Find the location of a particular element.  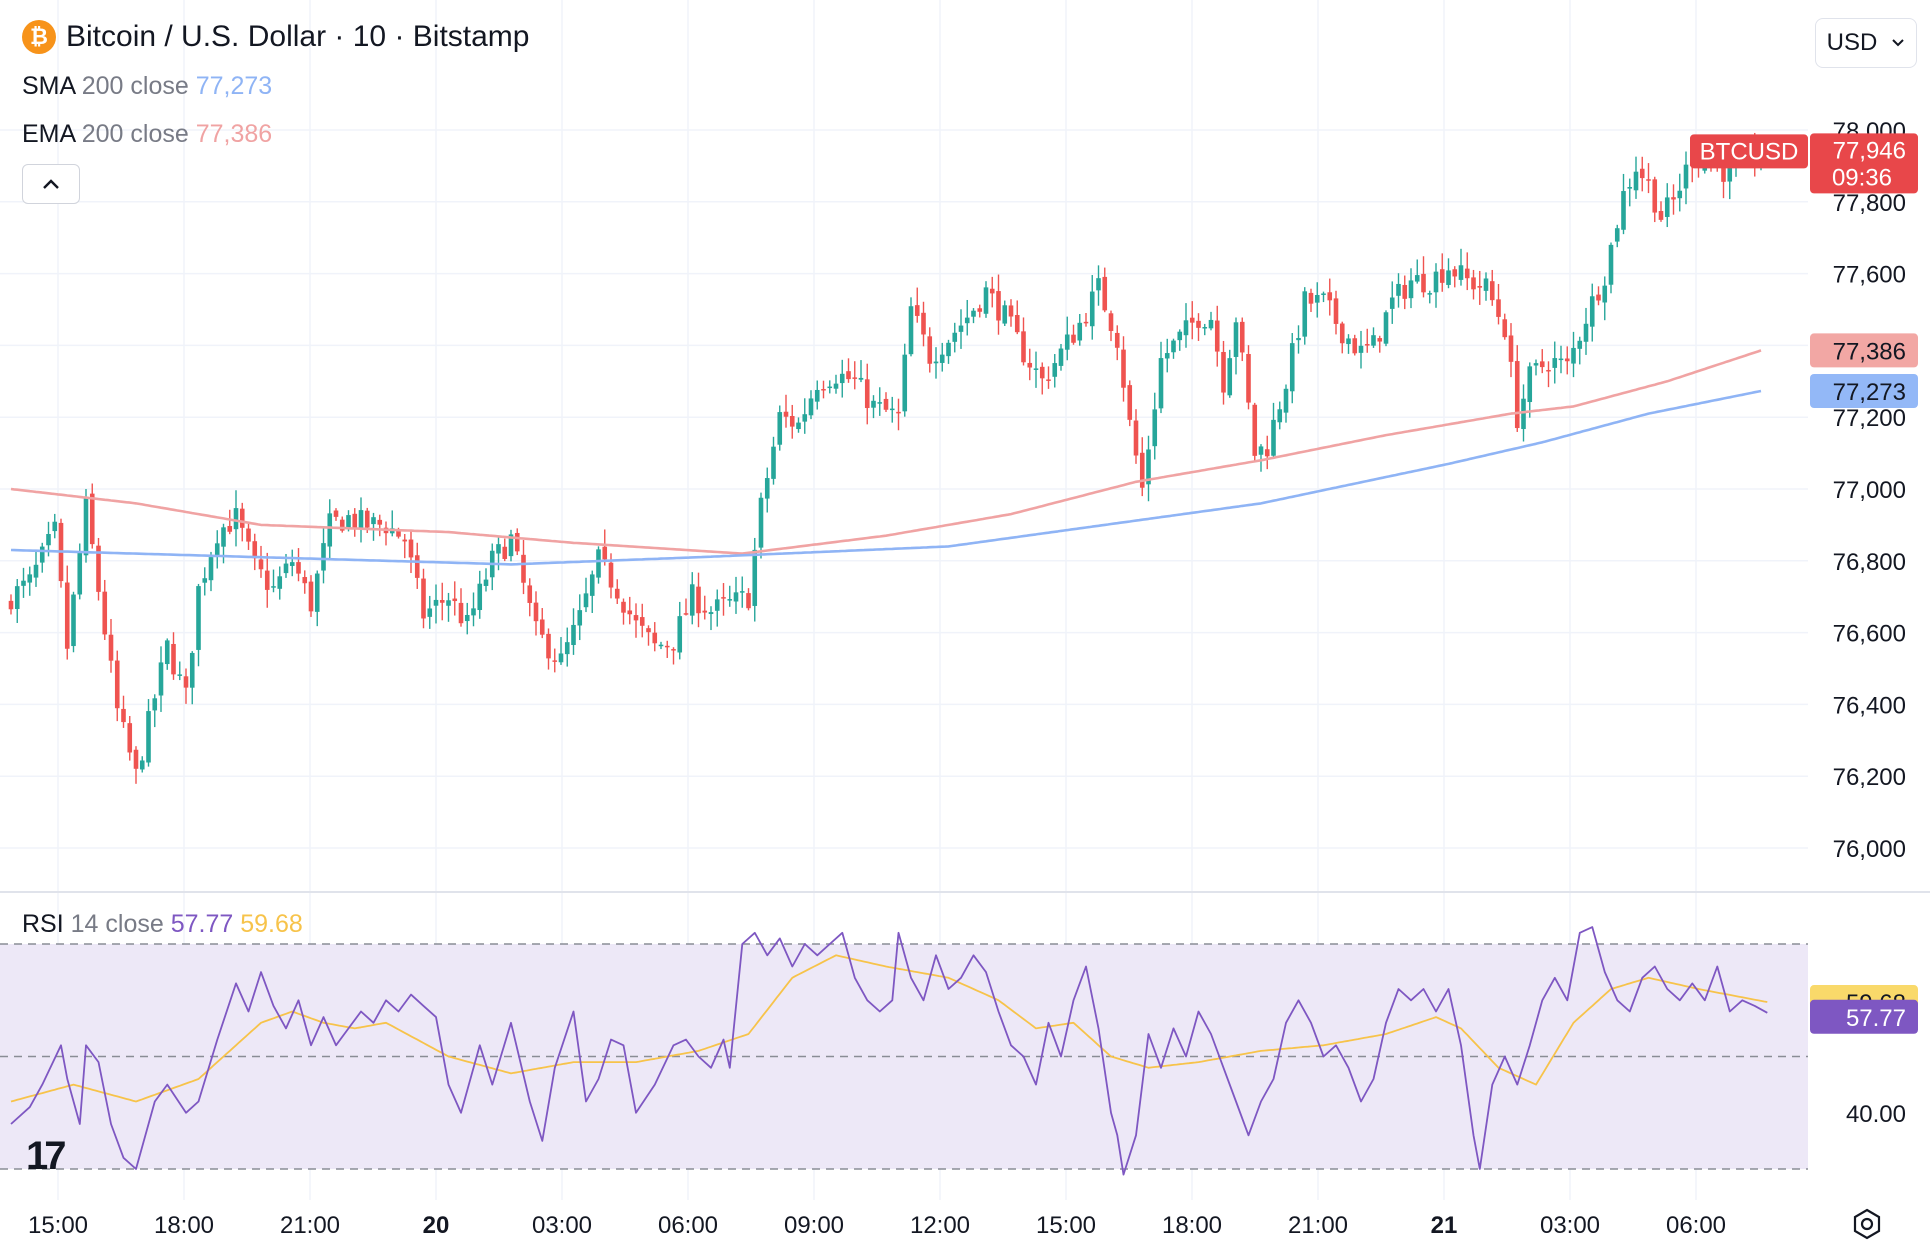

currency-select: USD is located at coordinates (1866, 43).